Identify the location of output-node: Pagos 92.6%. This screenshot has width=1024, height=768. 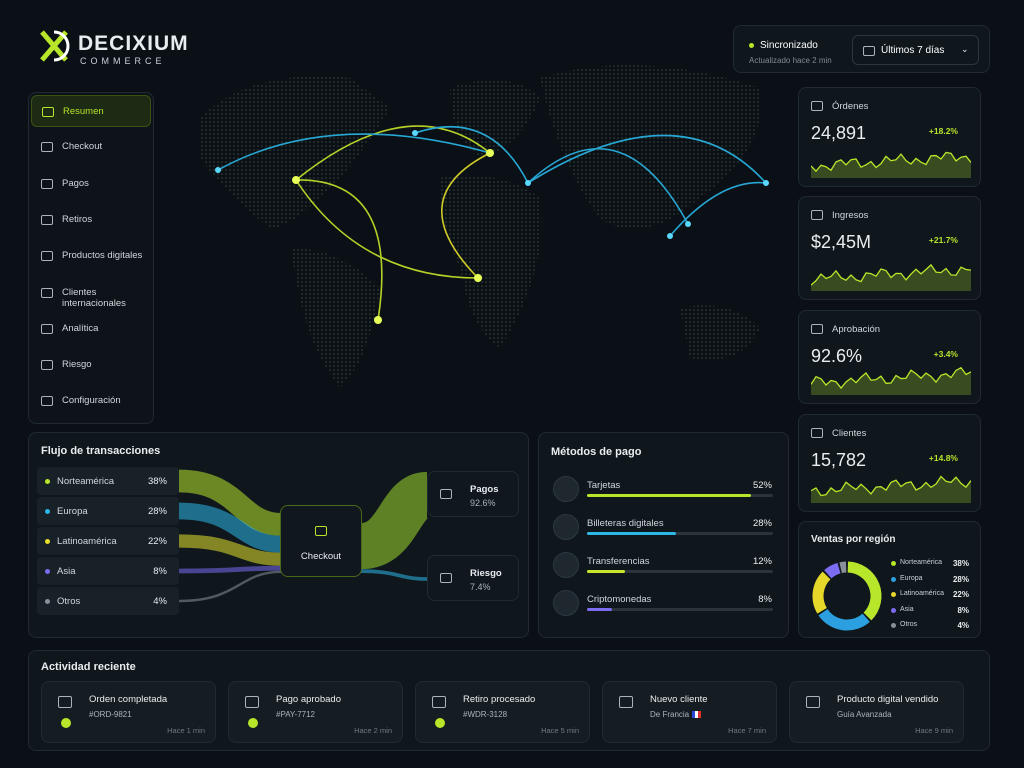
(473, 494).